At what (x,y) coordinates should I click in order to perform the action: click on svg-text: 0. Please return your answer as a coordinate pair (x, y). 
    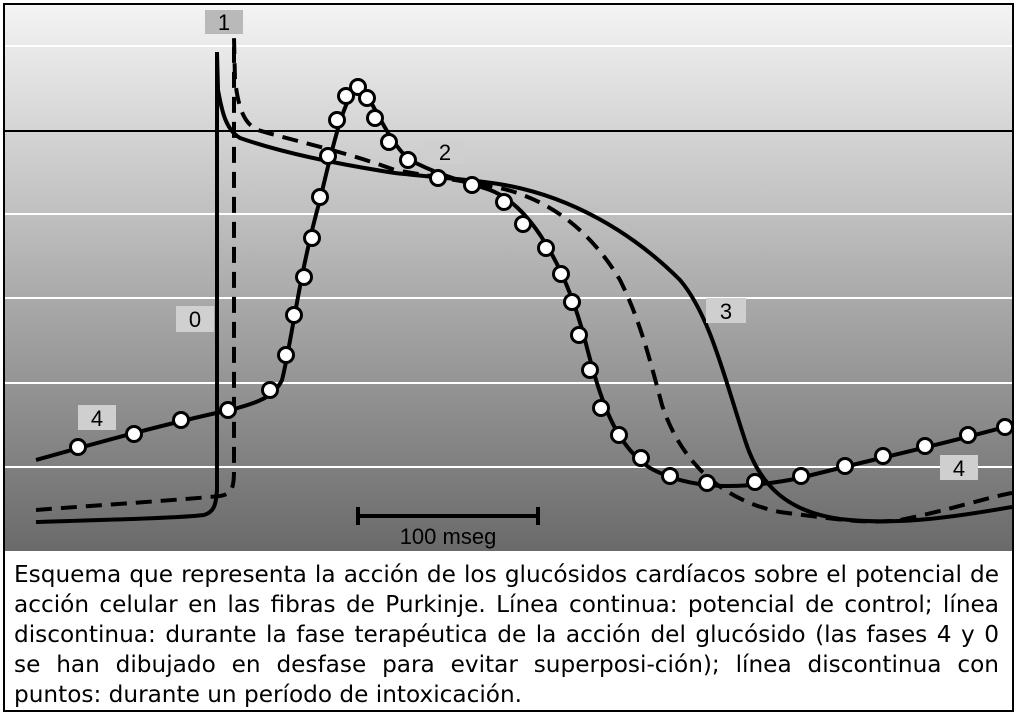
    Looking at the image, I should click on (195, 319).